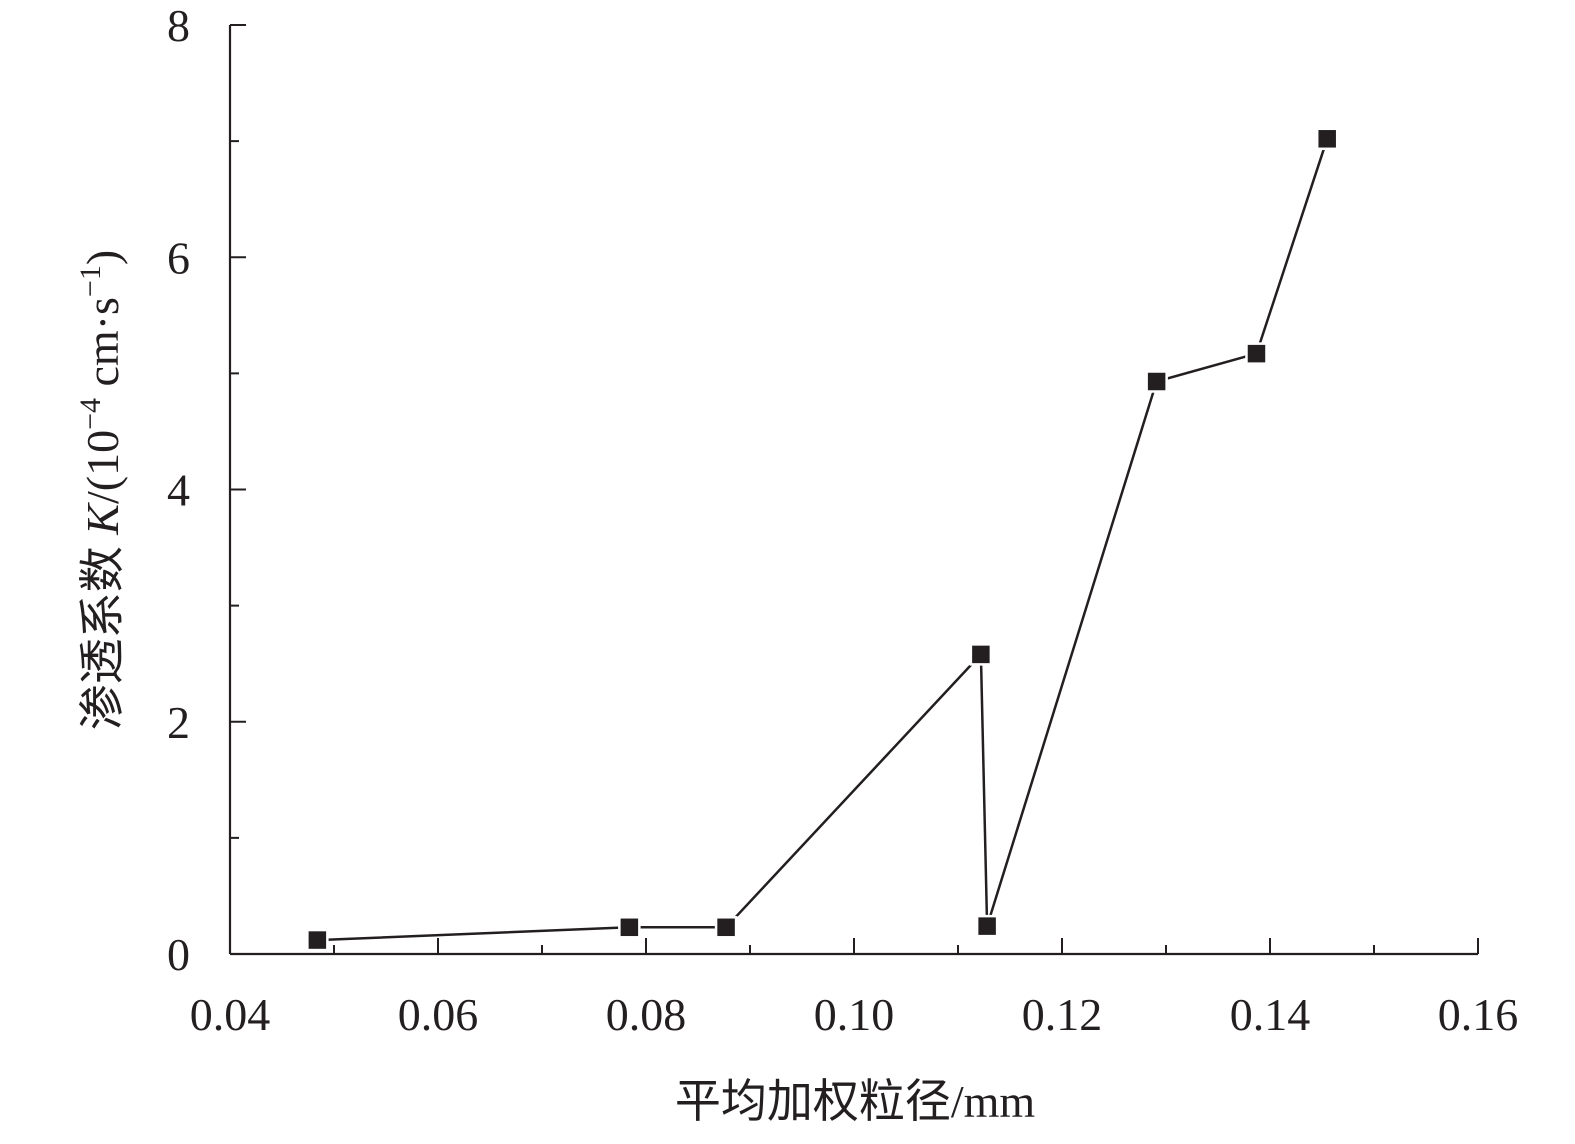 Image resolution: width=1575 pixels, height=1144 pixels. What do you see at coordinates (438, 1014) in the screenshot?
I see `x-tick-label: 0.06` at bounding box center [438, 1014].